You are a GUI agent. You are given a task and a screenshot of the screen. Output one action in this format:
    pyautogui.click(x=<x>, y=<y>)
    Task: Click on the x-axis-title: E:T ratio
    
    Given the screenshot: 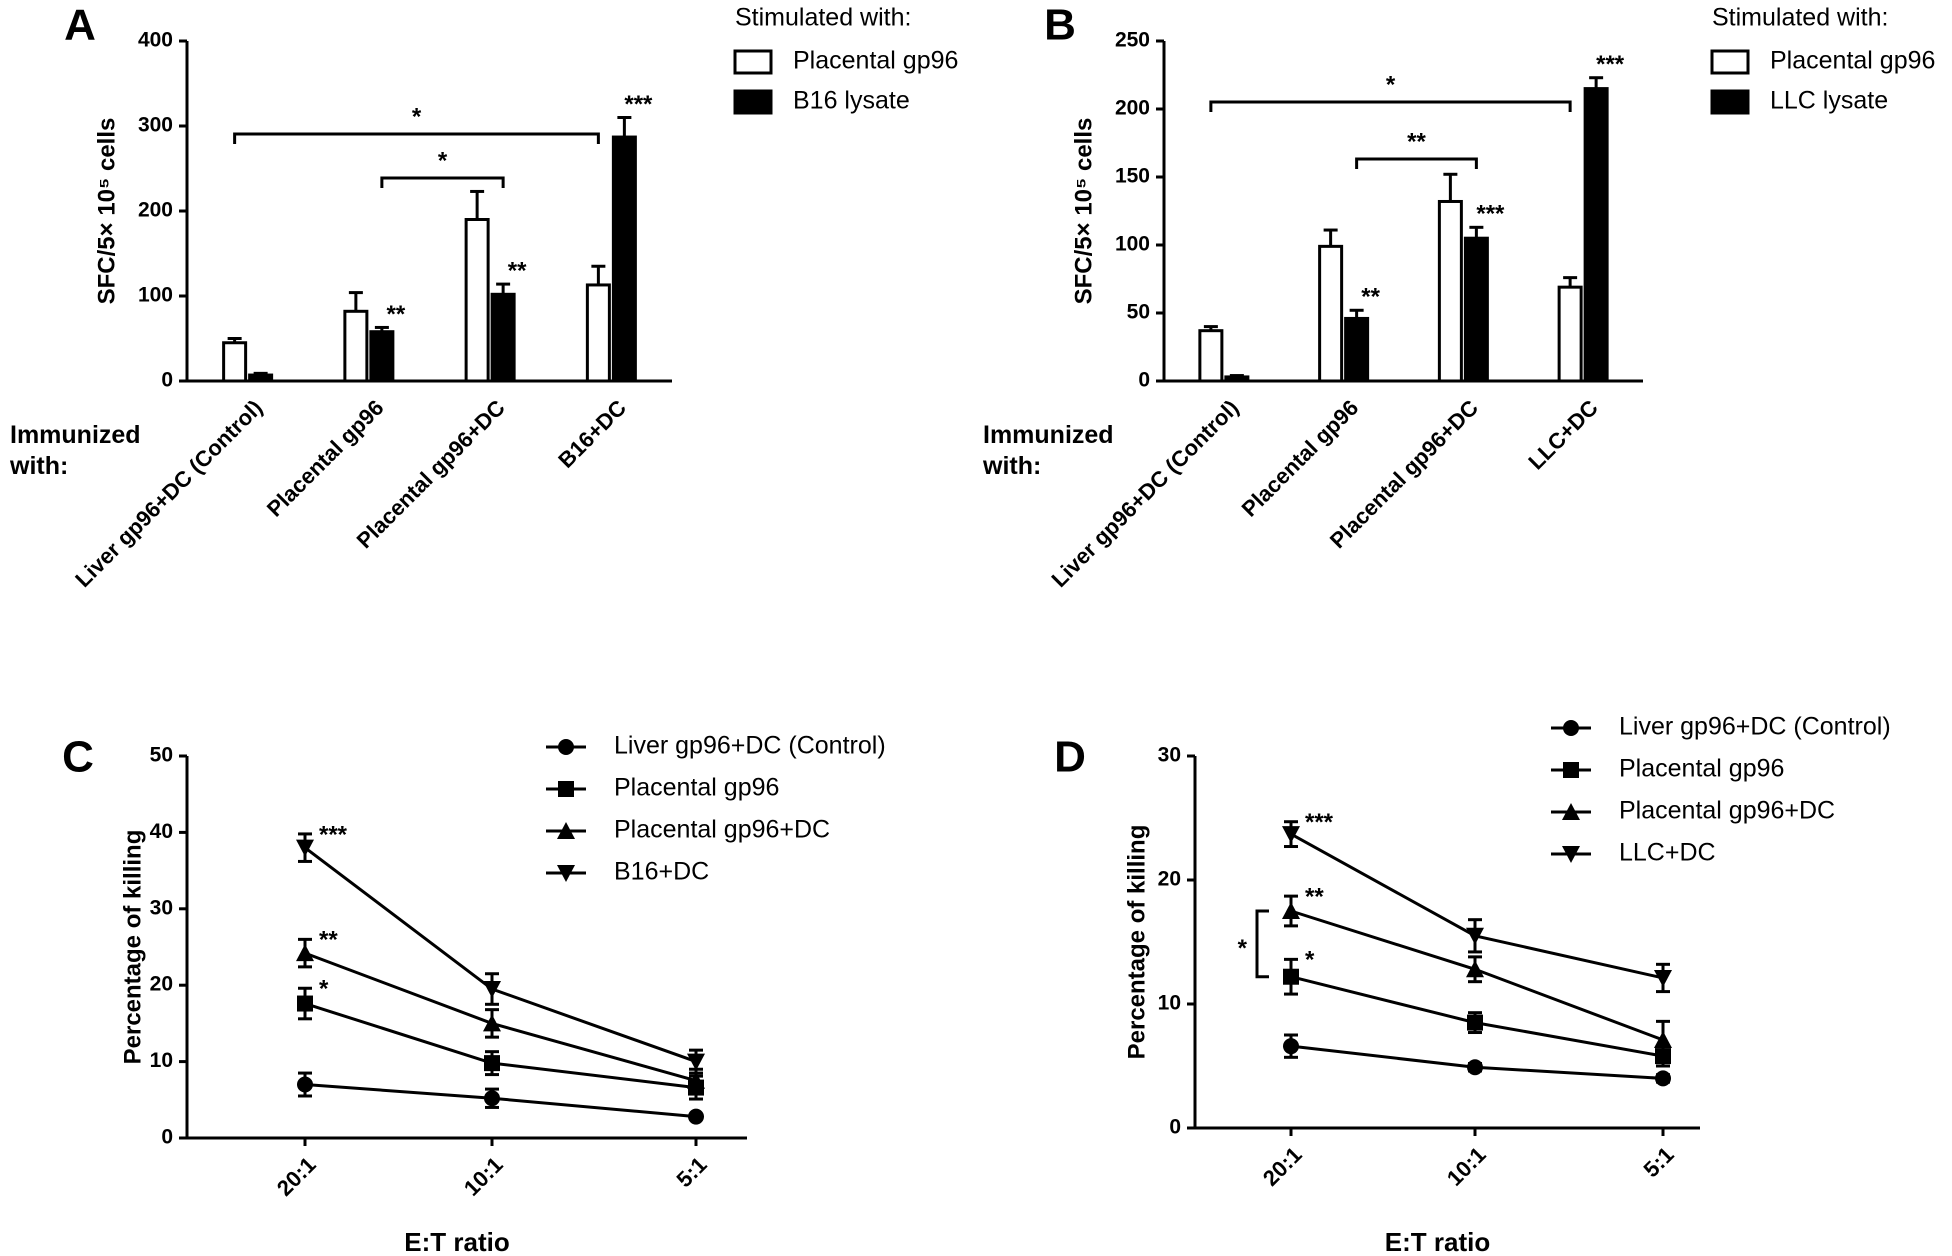 What is the action you would take?
    pyautogui.click(x=456, y=1241)
    